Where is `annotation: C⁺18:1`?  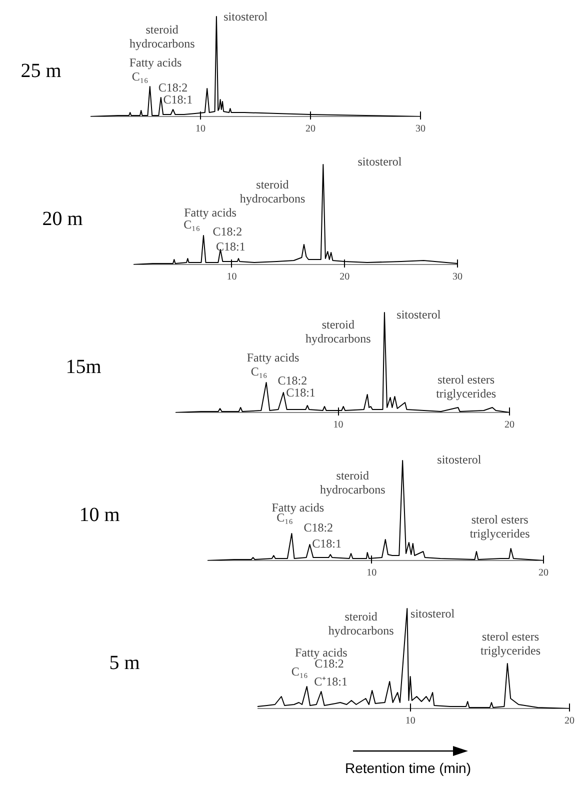 annotation: C⁺18:1 is located at coordinates (331, 681).